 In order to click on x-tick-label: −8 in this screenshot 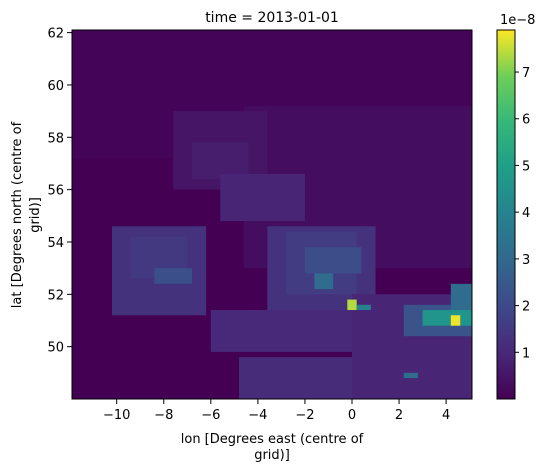, I will do `click(163, 415)`.